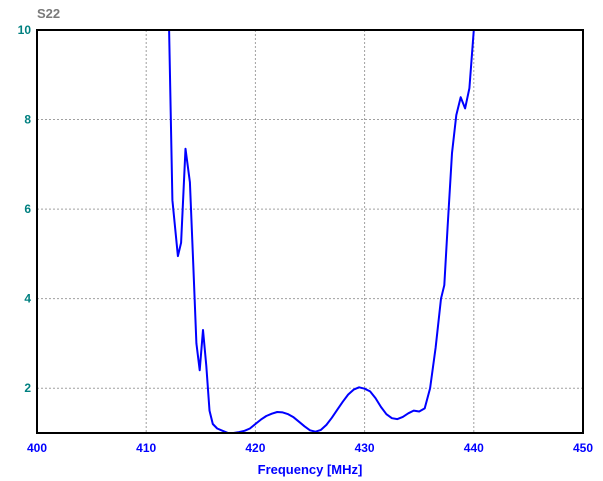  I want to click on y-tick-label: 6, so click(27, 209).